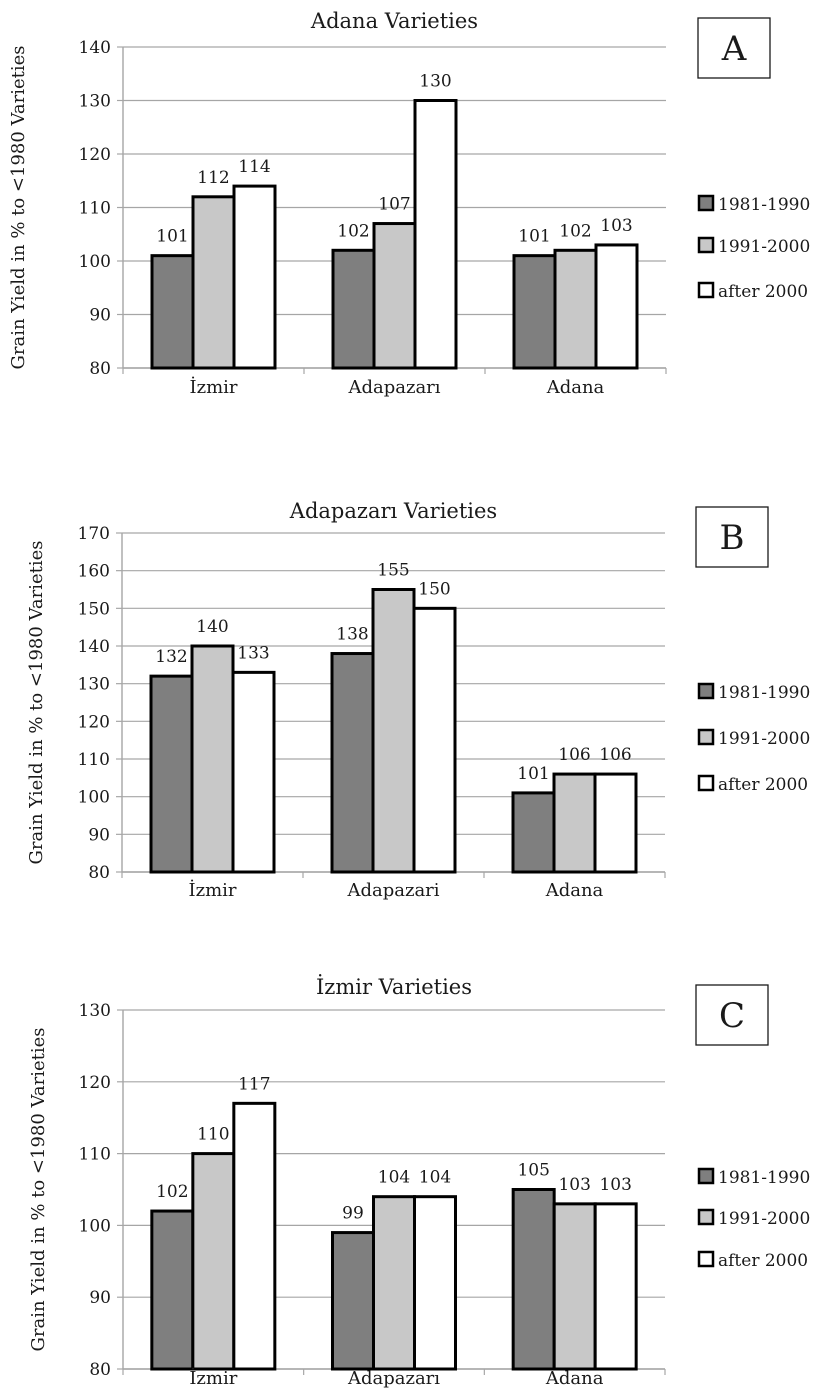  What do you see at coordinates (213, 1135) in the screenshot?
I see `chart-c-data-label: 110` at bounding box center [213, 1135].